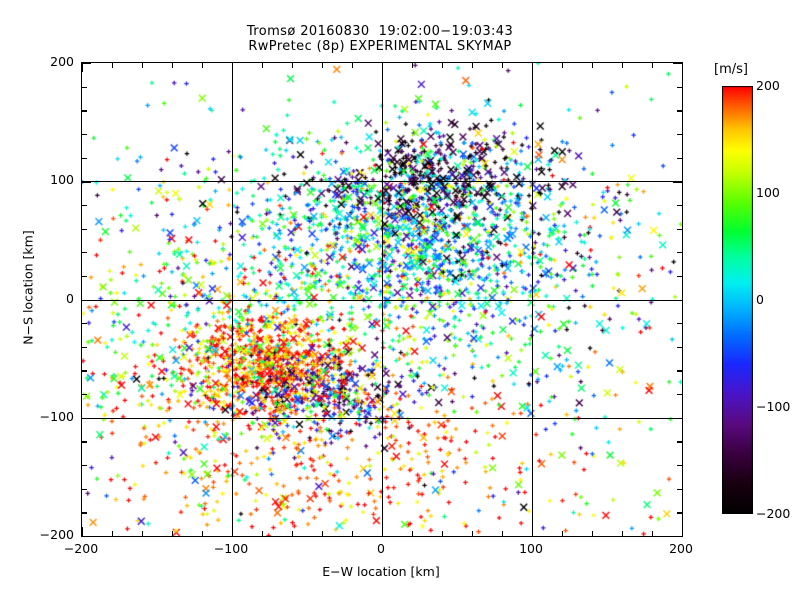 Image resolution: width=800 pixels, height=600 pixels. Describe the element at coordinates (532, 299) in the screenshot. I see `gridline-vertical` at that location.